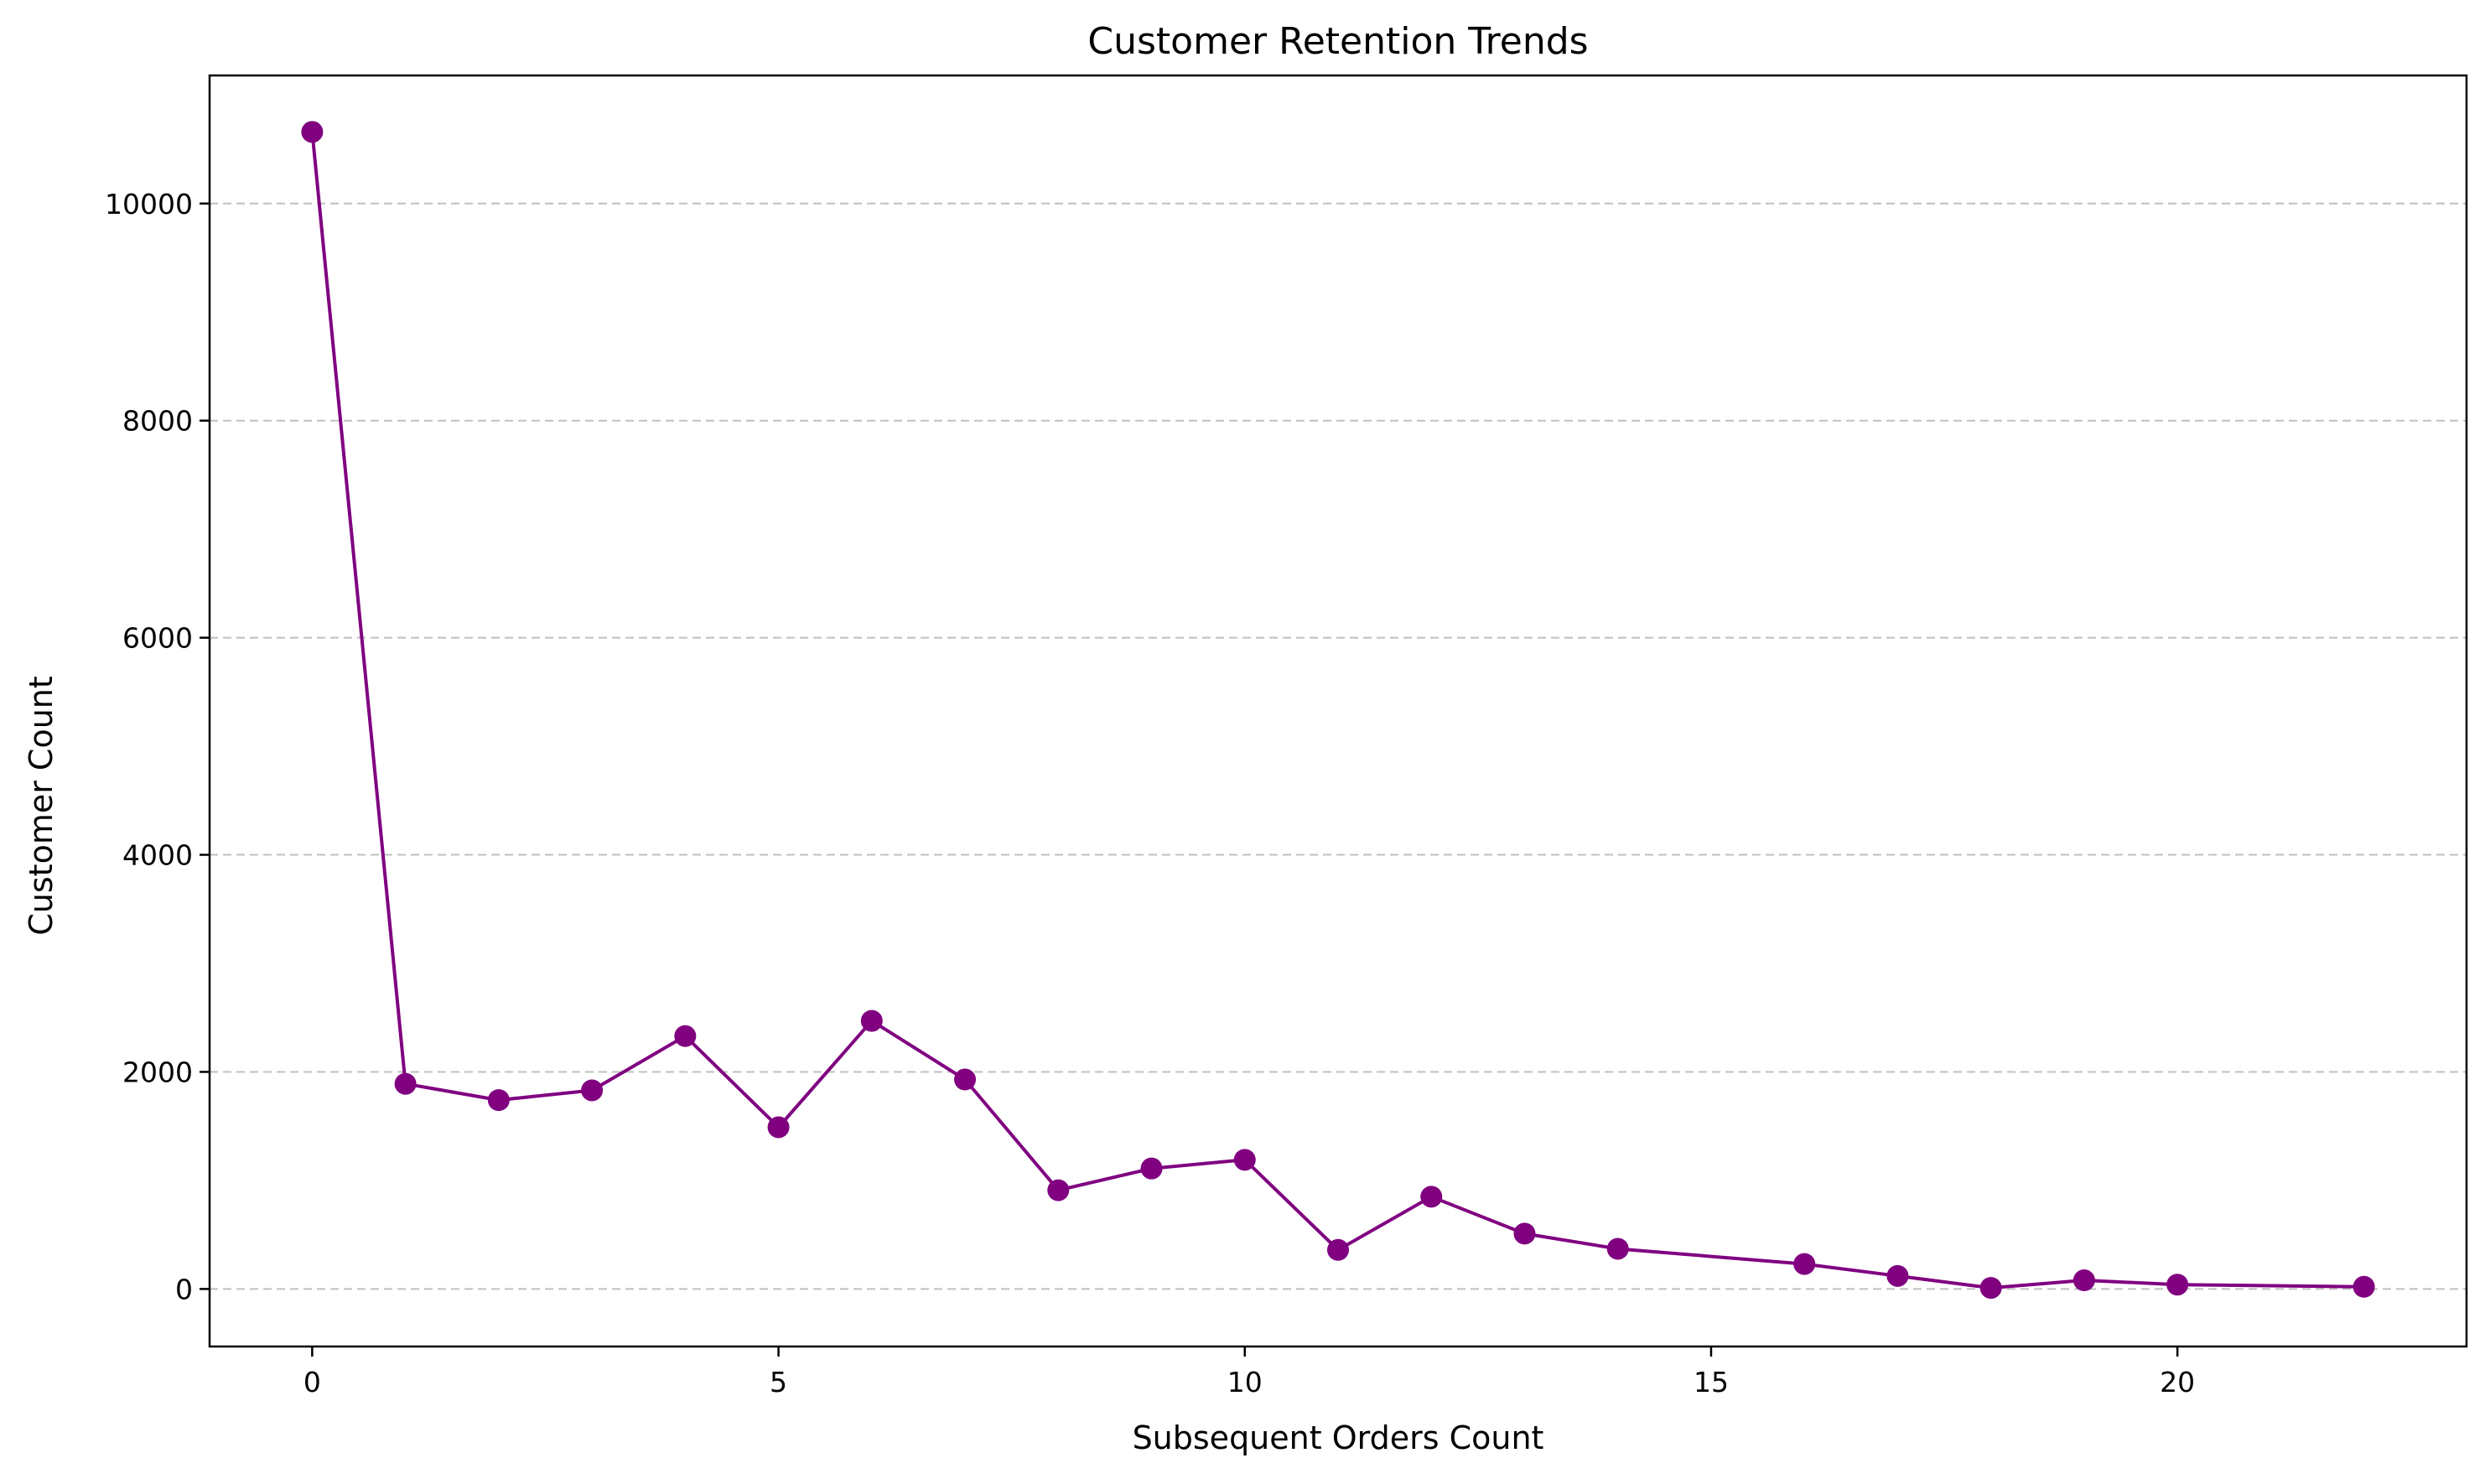 The height and width of the screenshot is (1484, 2490). Describe the element at coordinates (149, 204) in the screenshot. I see `y-tick-label: 10000` at that location.